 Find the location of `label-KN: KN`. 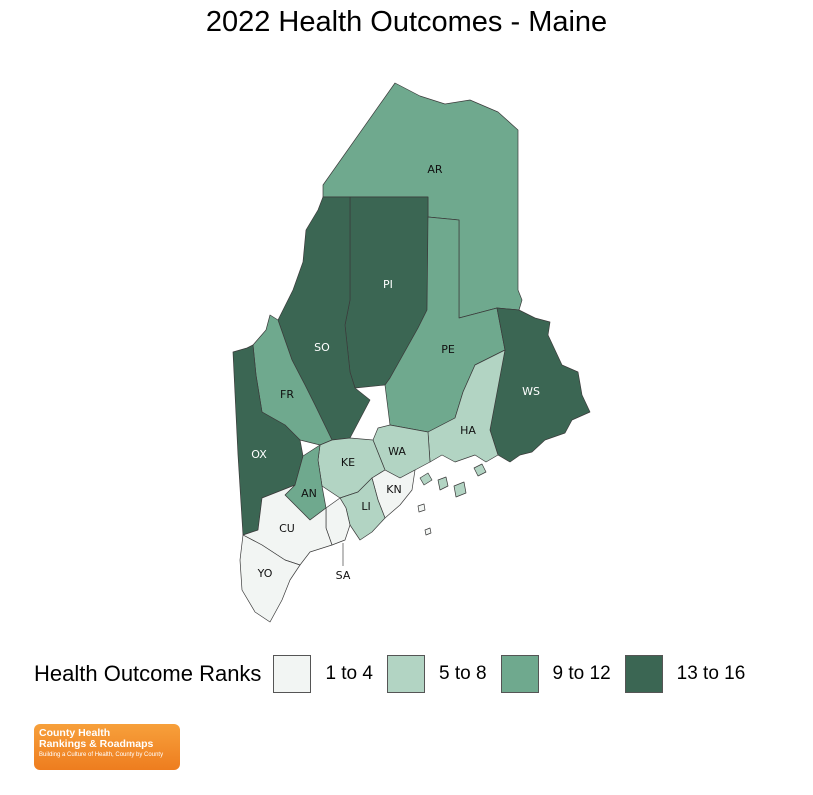

label-KN: KN is located at coordinates (393, 489).